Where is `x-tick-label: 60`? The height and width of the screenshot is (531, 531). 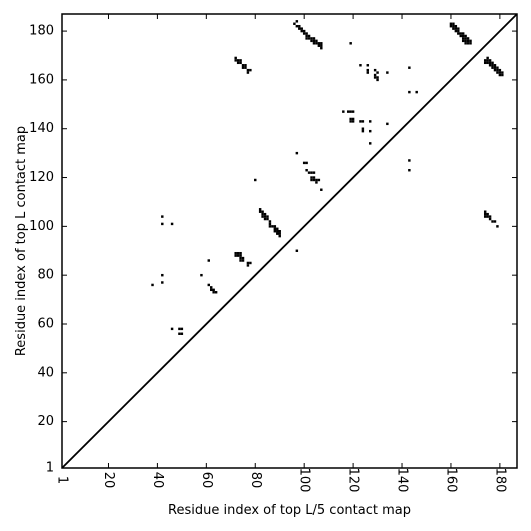
x-tick-label: 60 is located at coordinates (206, 480).